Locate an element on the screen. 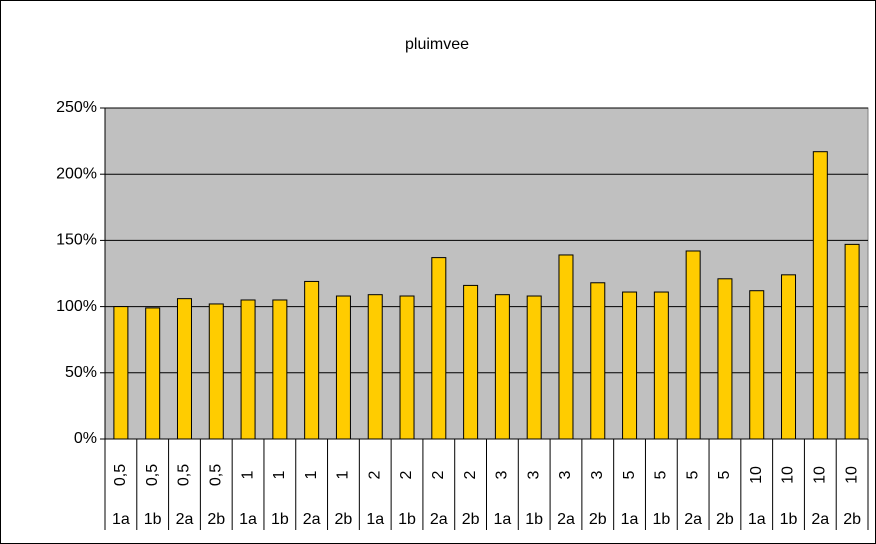 The image size is (876, 544). y-tick-label: 100% is located at coordinates (76, 306).